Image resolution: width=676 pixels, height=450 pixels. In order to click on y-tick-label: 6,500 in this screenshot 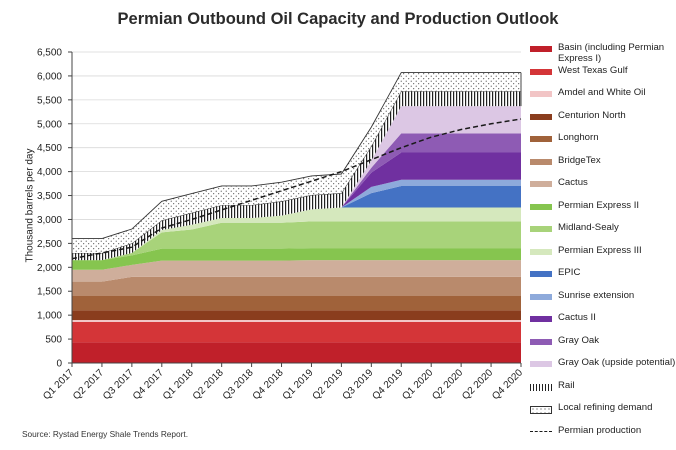, I will do `click(49, 53)`.